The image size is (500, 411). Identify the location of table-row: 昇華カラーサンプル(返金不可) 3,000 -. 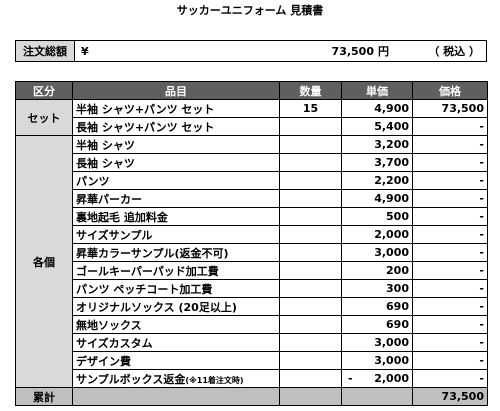
(252, 252).